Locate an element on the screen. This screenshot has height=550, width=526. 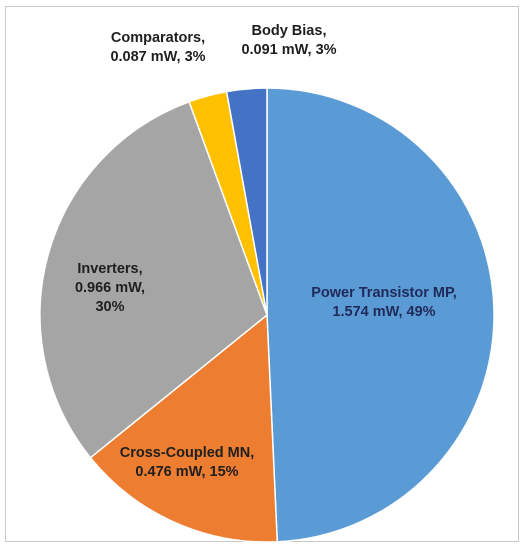
label-line: Power Transistor MP, is located at coordinates (384, 293).